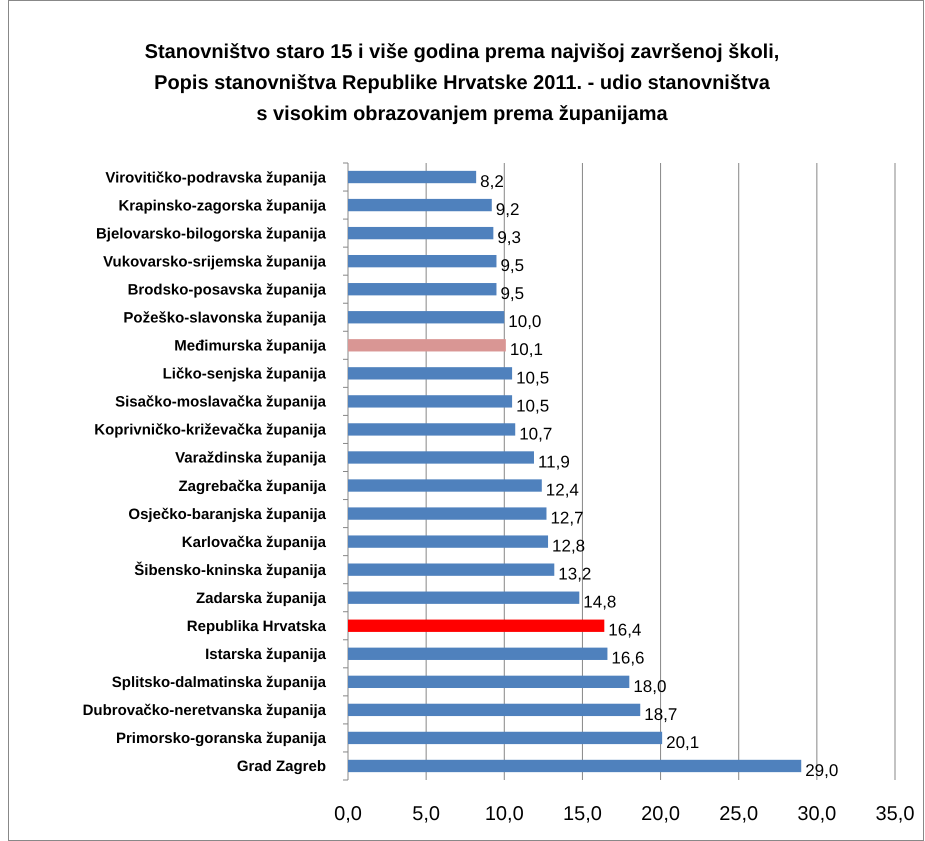 This screenshot has height=841, width=925. What do you see at coordinates (509, 238) in the screenshot?
I see `data-label: 9,3` at bounding box center [509, 238].